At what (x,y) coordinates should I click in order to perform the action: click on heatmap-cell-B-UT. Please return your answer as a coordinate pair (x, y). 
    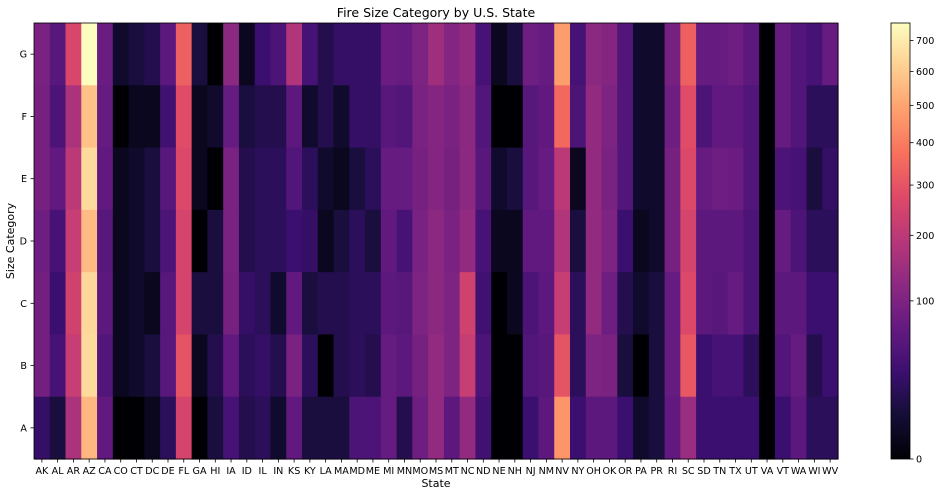
    Looking at the image, I should click on (751, 366).